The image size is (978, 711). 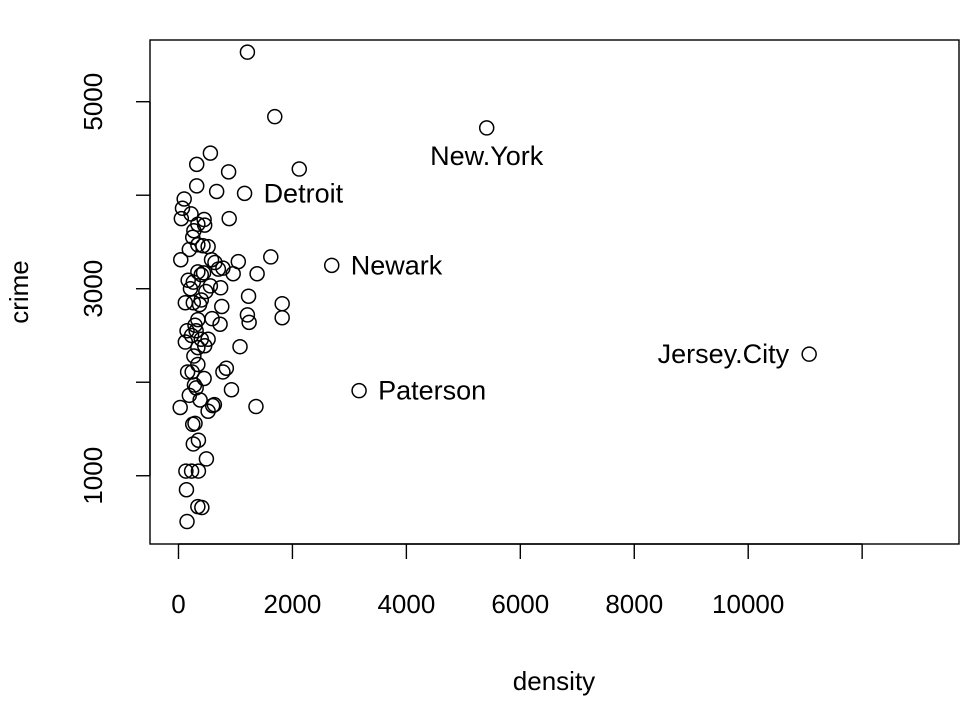 I want to click on x-tick-label: 4000, so click(x=406, y=604).